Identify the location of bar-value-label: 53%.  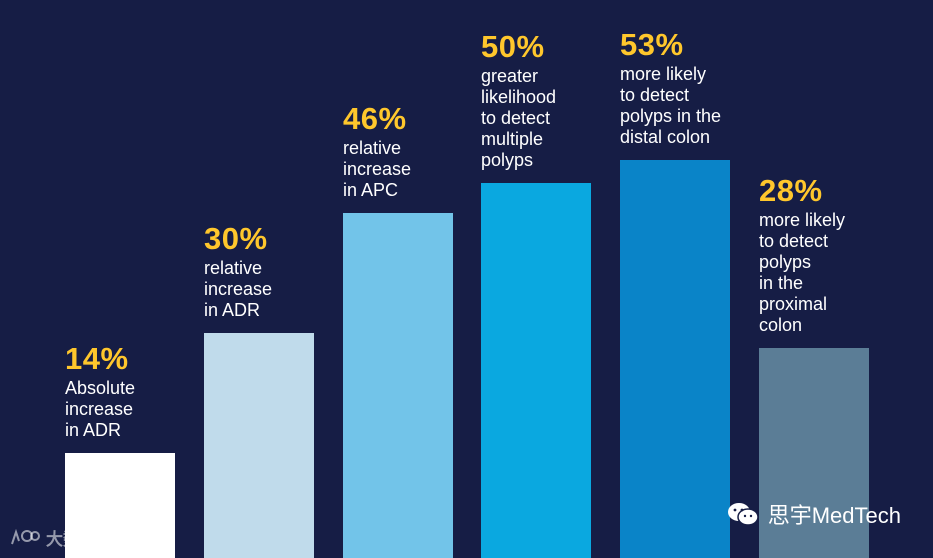
(652, 44).